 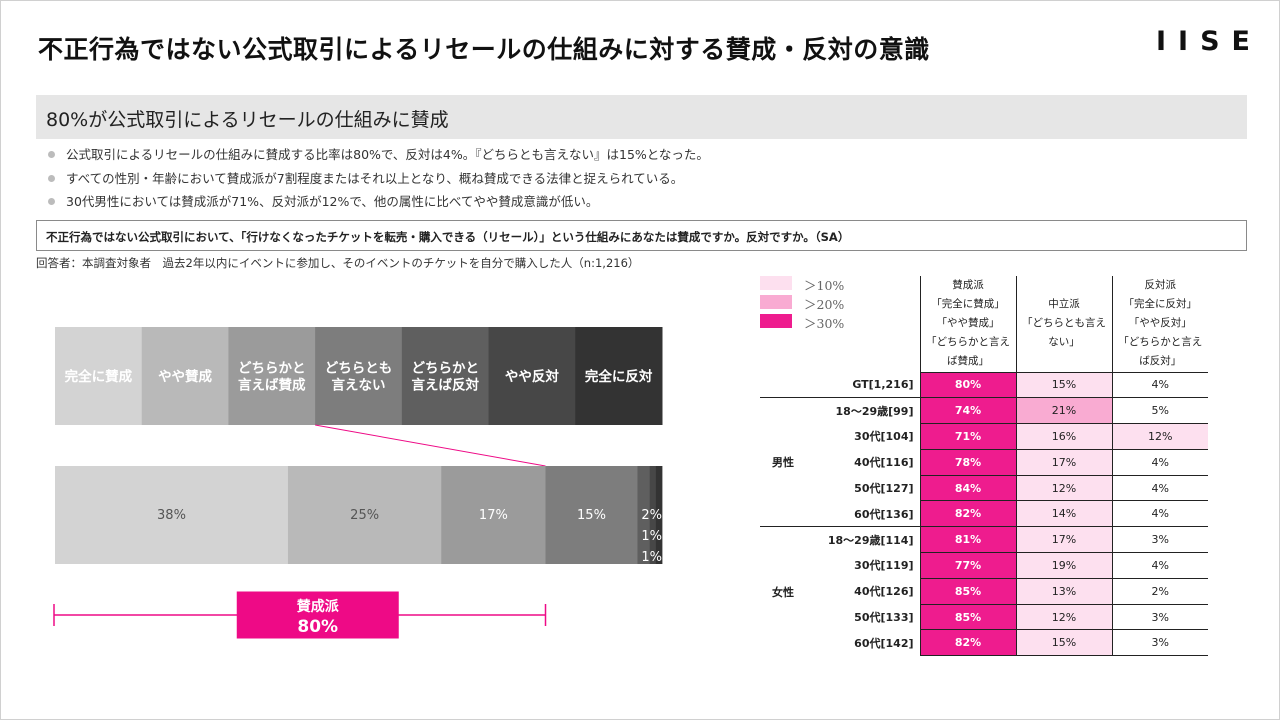 What do you see at coordinates (1159, 324) in the screenshot?
I see `column-header-con: 反対派 「完全に反対」 「やや反対」 「どちらかと言え ば反対」` at bounding box center [1159, 324].